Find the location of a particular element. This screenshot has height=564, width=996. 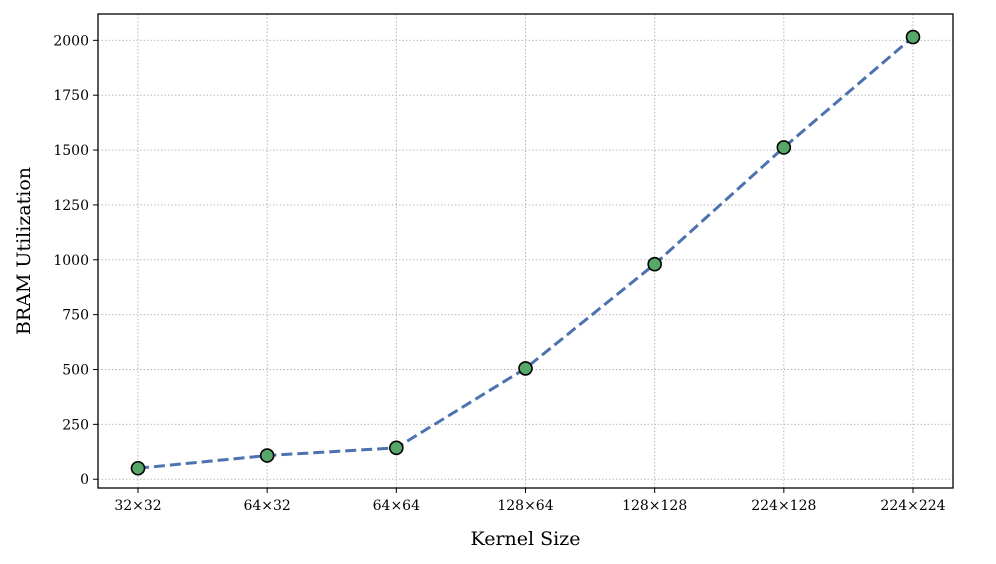

y-tick-label: 750 is located at coordinates (75, 316).